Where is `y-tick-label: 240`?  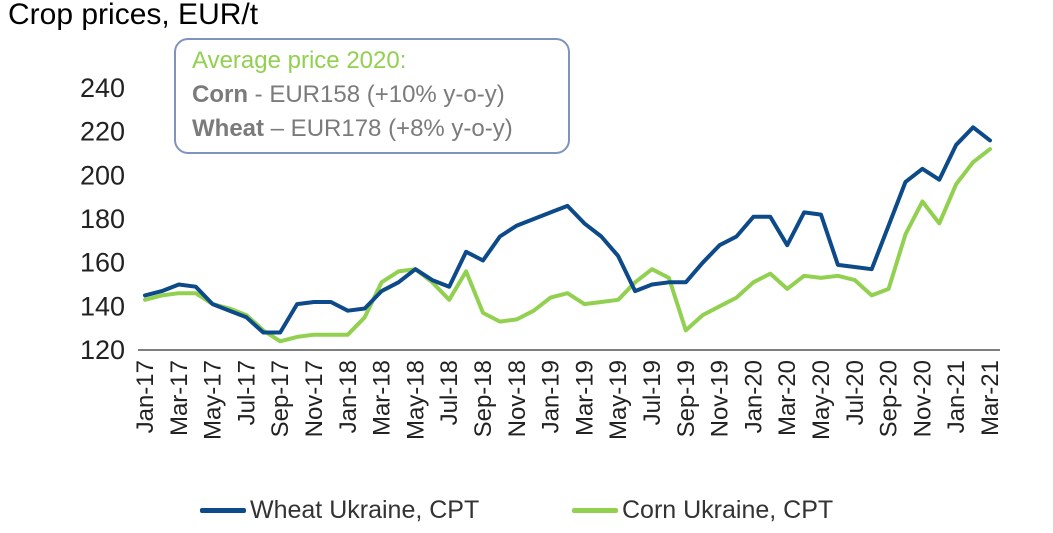 y-tick-label: 240 is located at coordinates (102, 88).